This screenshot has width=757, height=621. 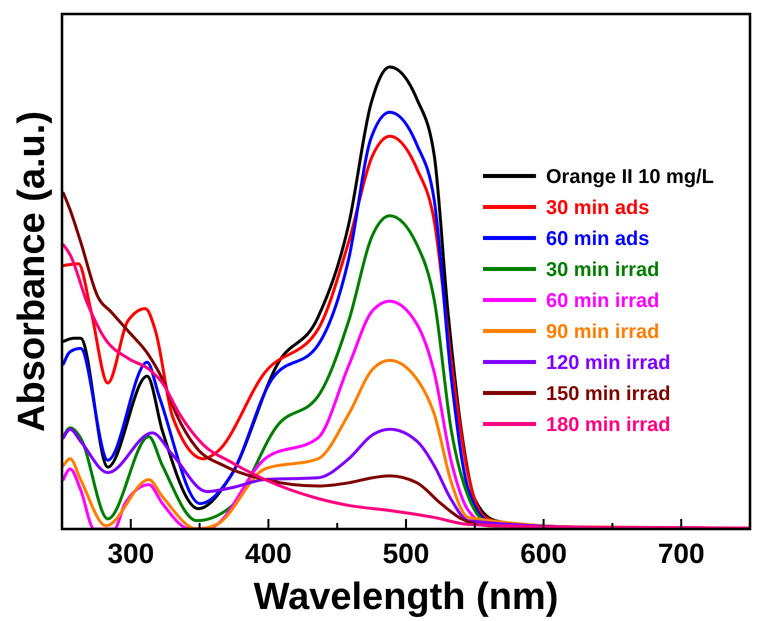 What do you see at coordinates (543, 553) in the screenshot?
I see `x-tick-label: 600` at bounding box center [543, 553].